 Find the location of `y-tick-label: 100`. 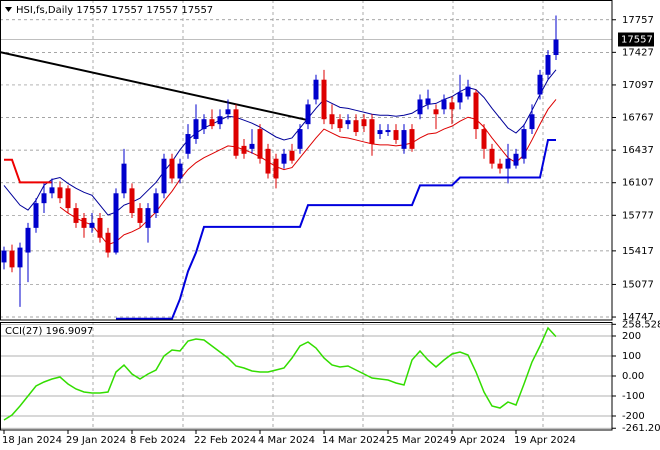

y-tick-label: 100 is located at coordinates (631, 356).